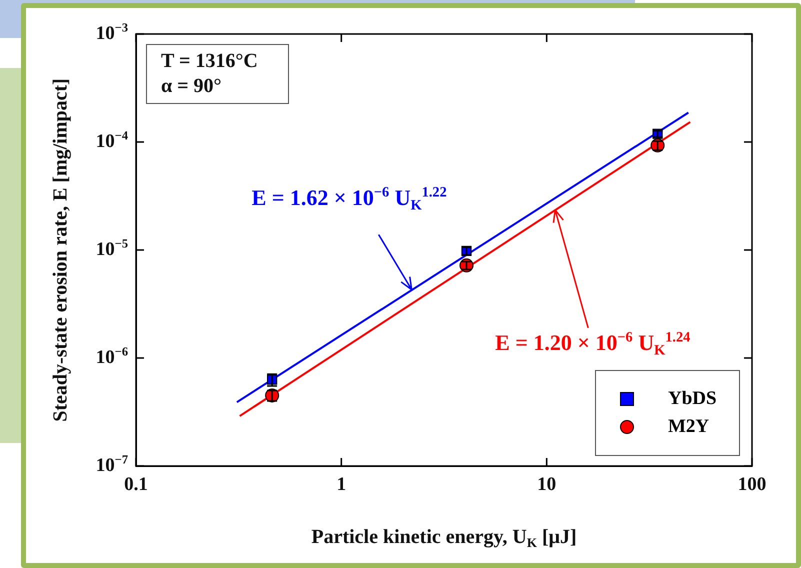 The width and height of the screenshot is (801, 568). I want to click on annotation: α = 90°, so click(191, 86).